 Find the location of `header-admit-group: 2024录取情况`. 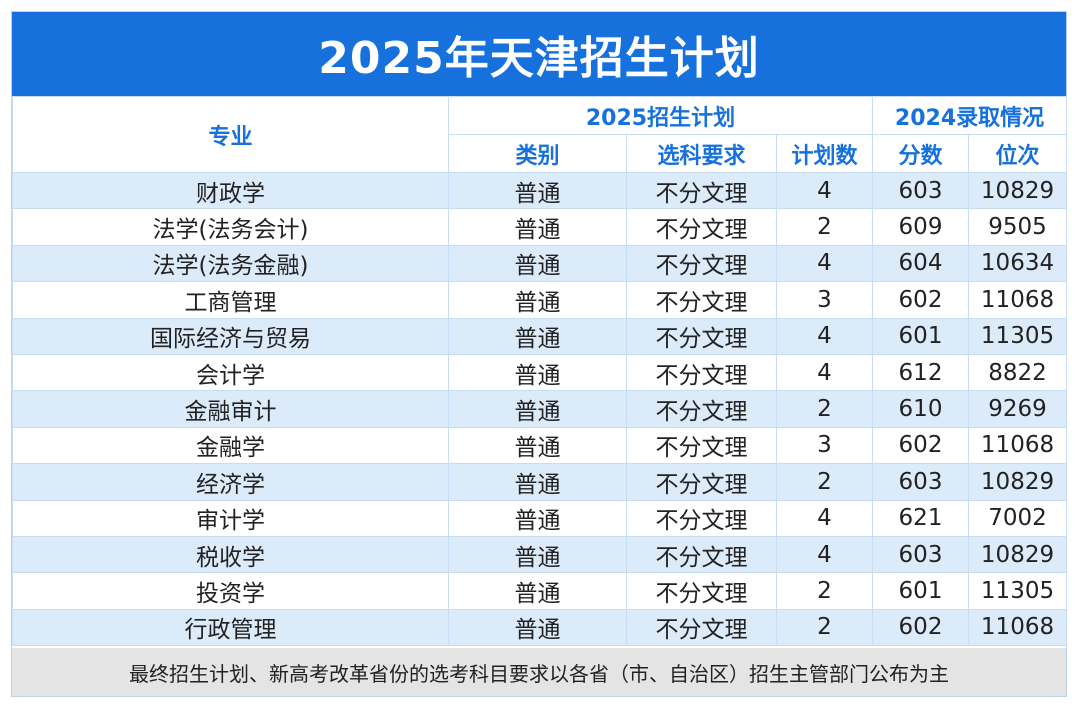

header-admit-group: 2024录取情况 is located at coordinates (969, 115).